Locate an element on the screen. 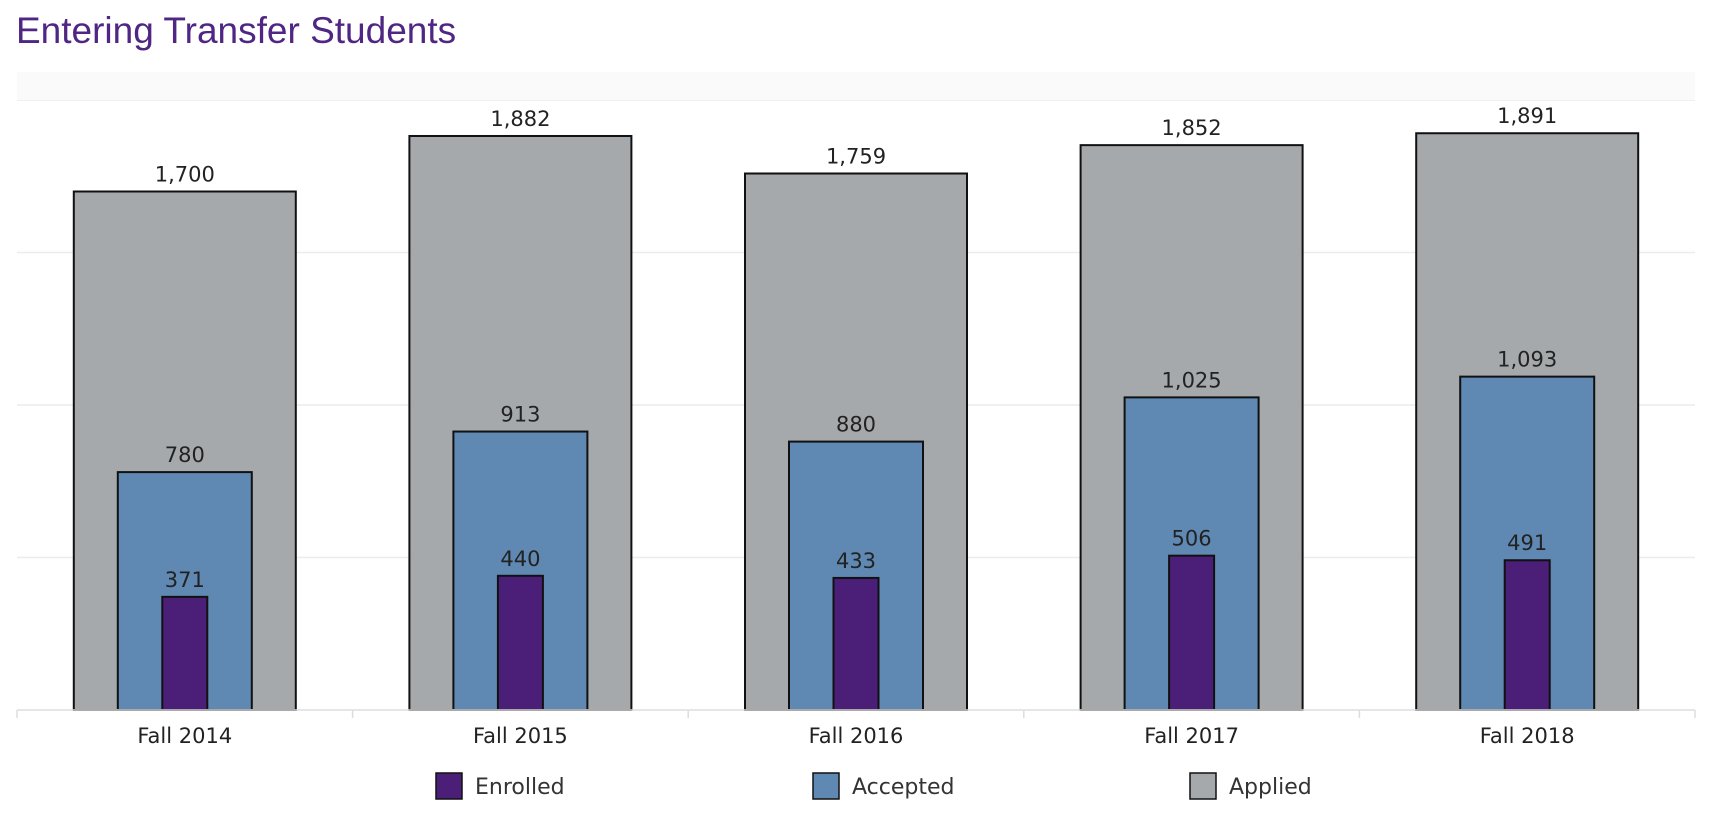 The height and width of the screenshot is (818, 1730). legend-item-applied: Applied is located at coordinates (1250, 786).